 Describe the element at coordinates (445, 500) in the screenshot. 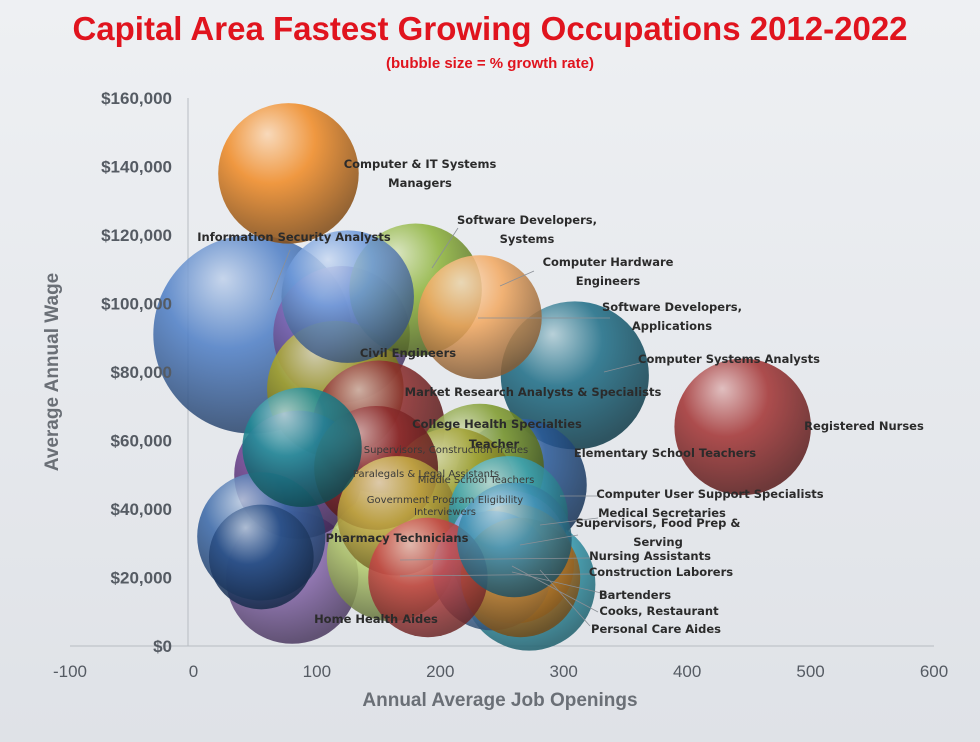

I see `bubble-label: Government Program Eligibility` at that location.